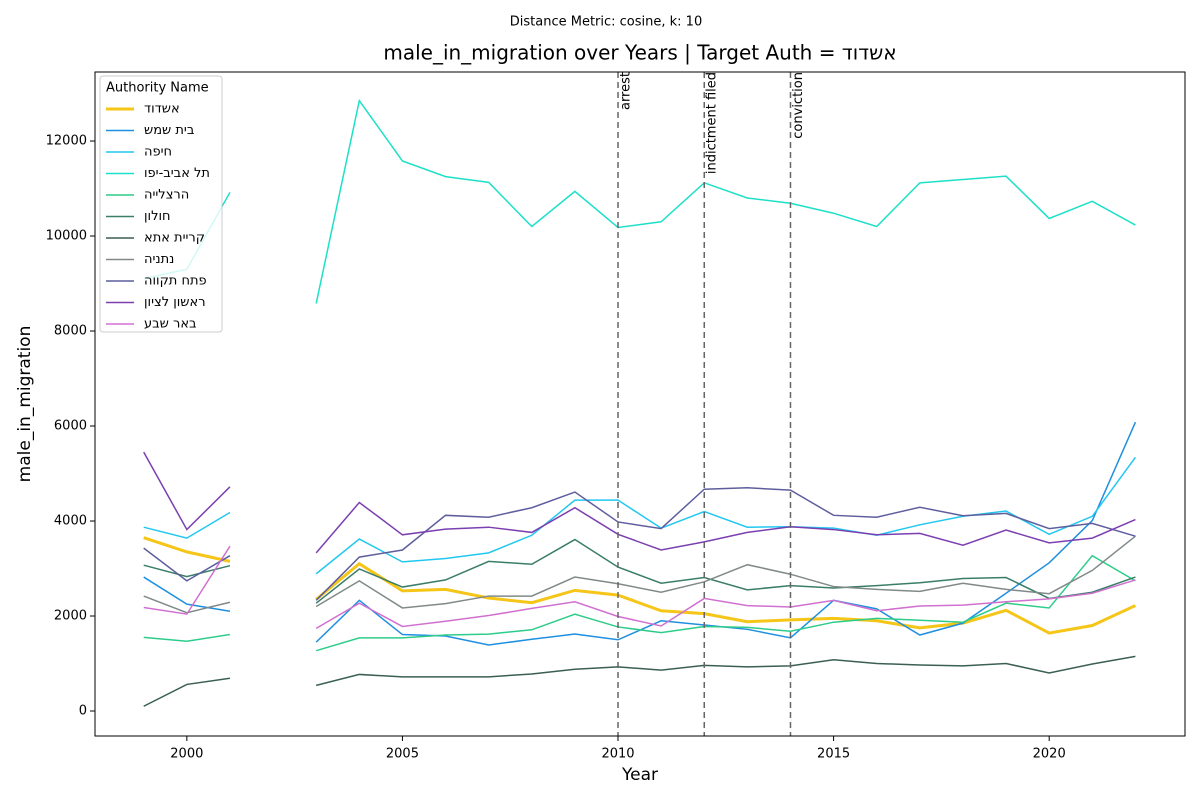 The image size is (1200, 800). Describe the element at coordinates (626, 91) in the screenshot. I see `annotation-label: arrest` at that location.